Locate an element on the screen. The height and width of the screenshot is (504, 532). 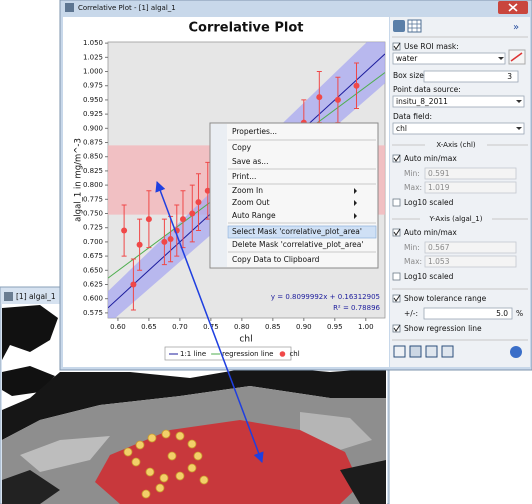
regression-equation: y = 0.8099992x + 0.16312905 is located at coordinates (325, 297).